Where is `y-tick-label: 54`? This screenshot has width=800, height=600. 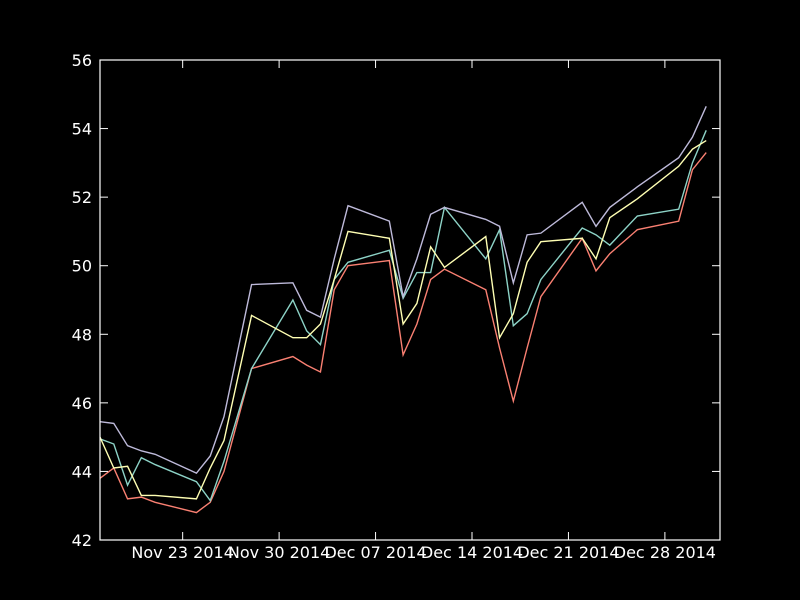
y-tick-label: 54 is located at coordinates (82, 129).